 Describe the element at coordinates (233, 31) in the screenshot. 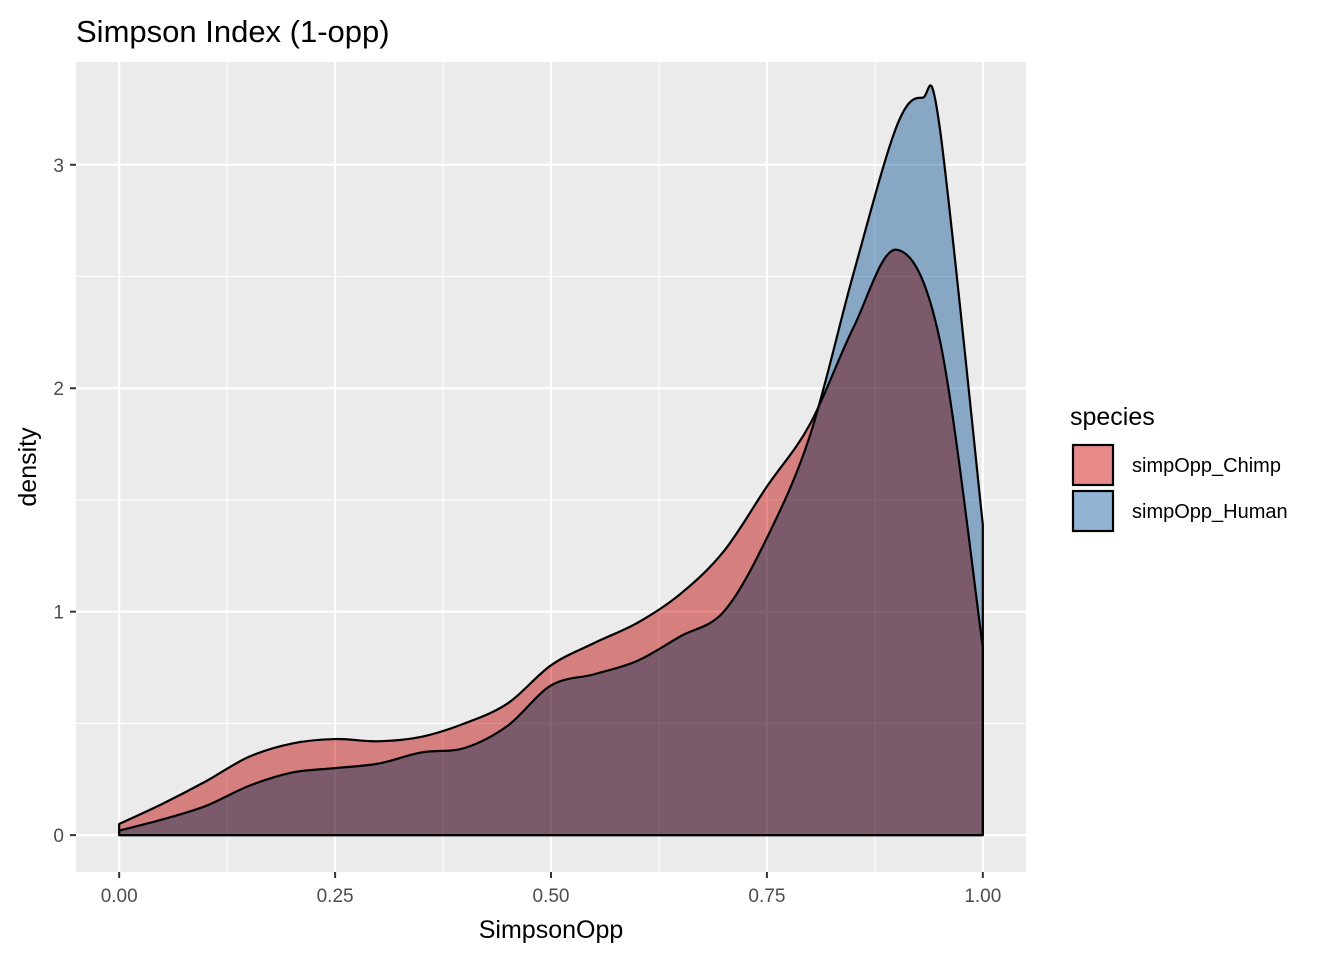

I see `chart-title: Simpson Index (1-opp)` at that location.